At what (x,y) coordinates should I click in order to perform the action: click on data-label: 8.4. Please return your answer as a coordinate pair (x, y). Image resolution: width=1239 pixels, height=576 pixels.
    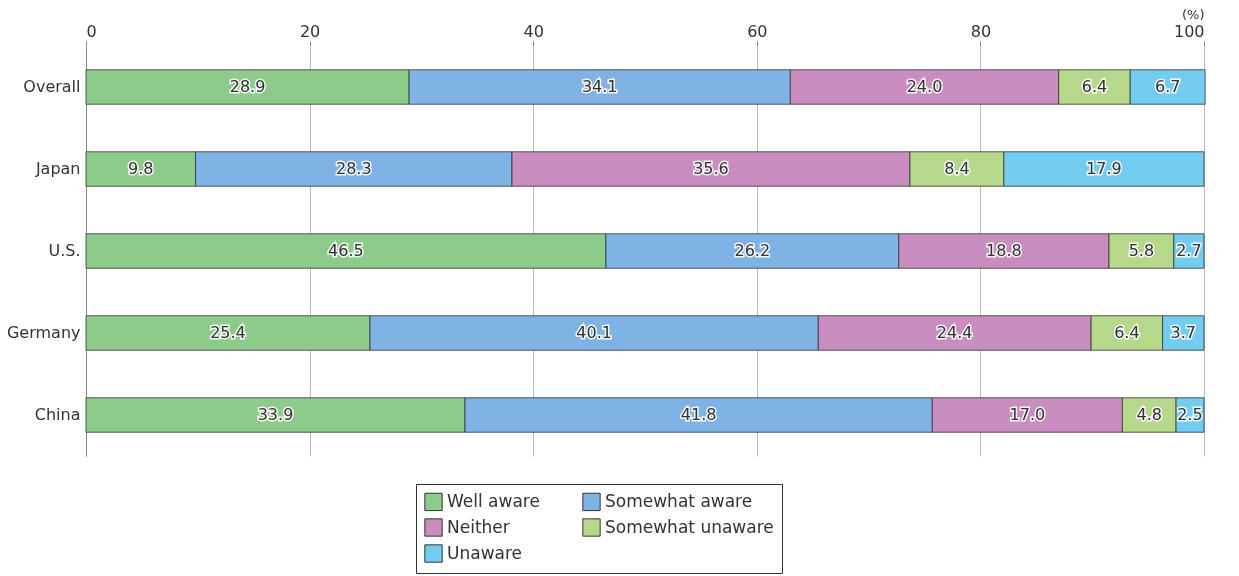
    Looking at the image, I should click on (957, 168).